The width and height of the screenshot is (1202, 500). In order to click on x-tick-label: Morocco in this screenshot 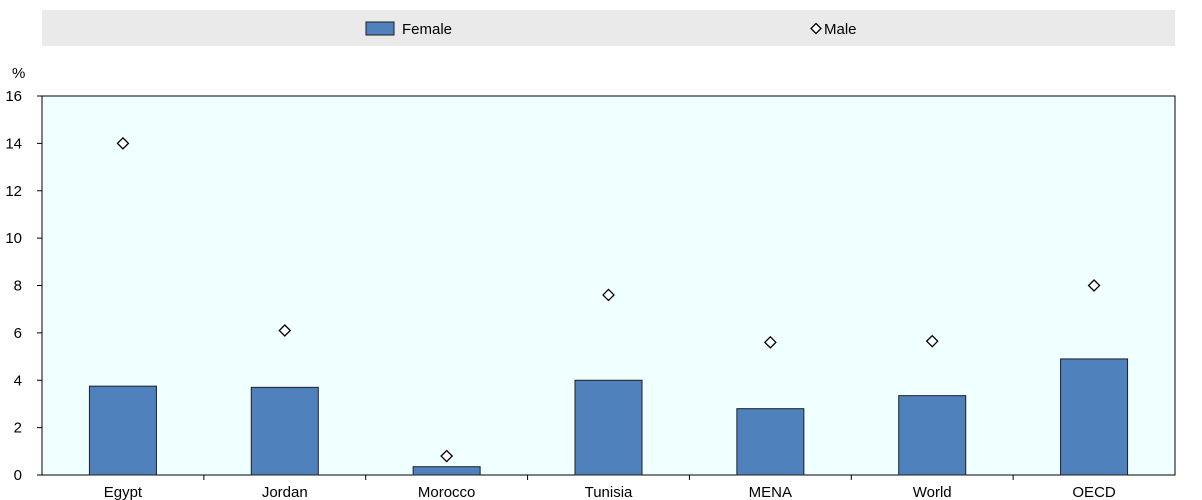, I will do `click(447, 492)`.